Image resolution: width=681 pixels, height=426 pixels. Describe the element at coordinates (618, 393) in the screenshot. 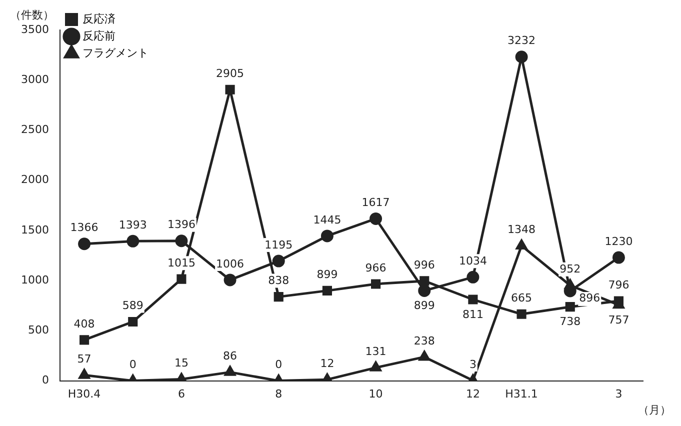

I see `x-tick-label: 3` at that location.